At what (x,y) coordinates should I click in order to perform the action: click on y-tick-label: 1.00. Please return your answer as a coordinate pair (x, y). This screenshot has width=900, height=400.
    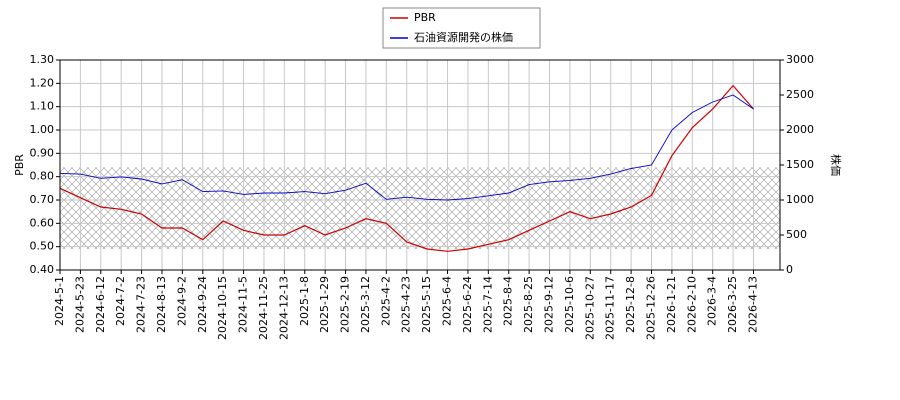
    Looking at the image, I should click on (42, 129).